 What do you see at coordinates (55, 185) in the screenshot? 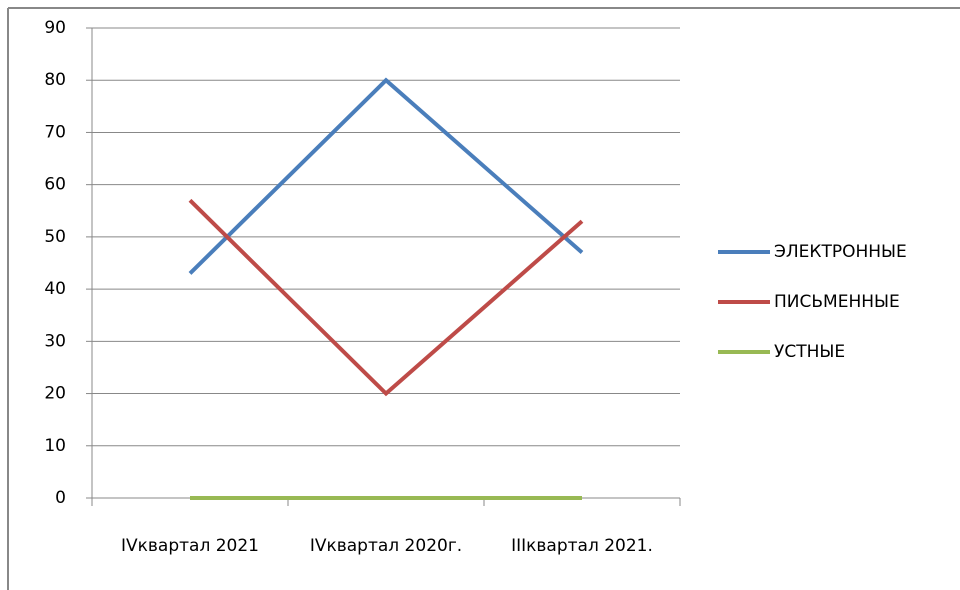
I see `y-tick-label: 60` at bounding box center [55, 185].